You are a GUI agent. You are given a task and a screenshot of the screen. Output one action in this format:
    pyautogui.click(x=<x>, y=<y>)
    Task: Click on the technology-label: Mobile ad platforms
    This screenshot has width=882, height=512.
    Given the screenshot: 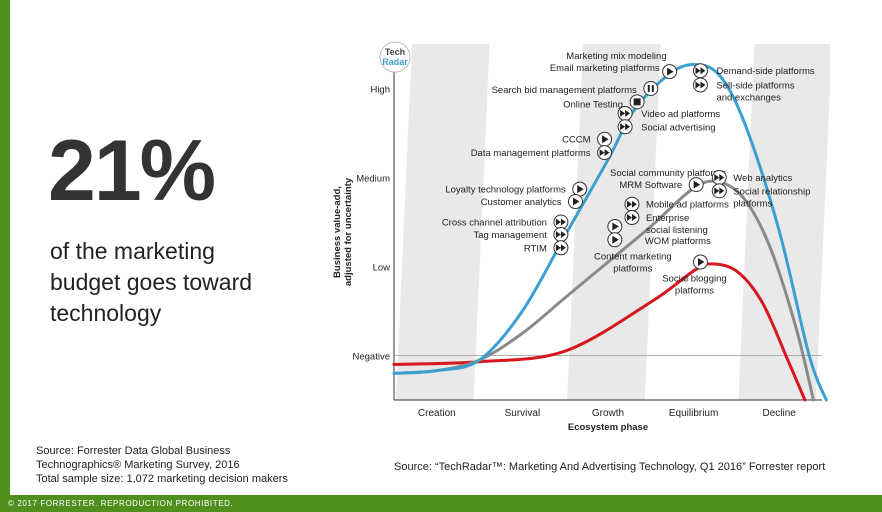 What is the action you would take?
    pyautogui.click(x=687, y=205)
    